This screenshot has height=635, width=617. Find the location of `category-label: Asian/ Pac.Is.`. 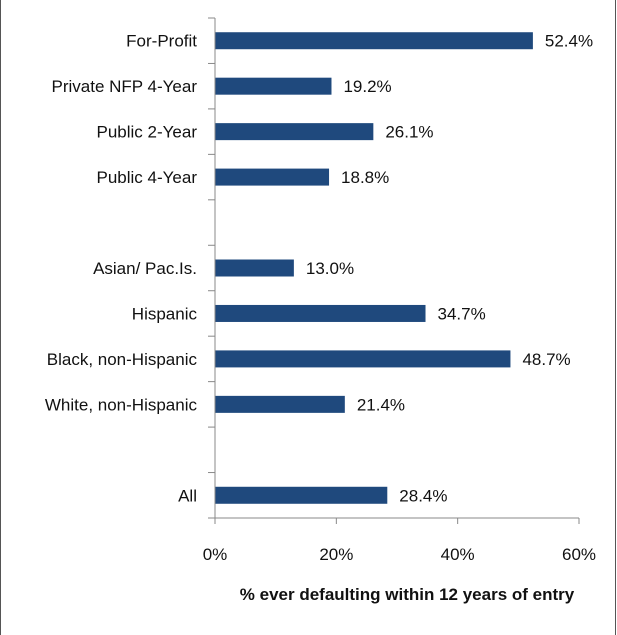

category-label: Asian/ Pac.Is. is located at coordinates (145, 268).